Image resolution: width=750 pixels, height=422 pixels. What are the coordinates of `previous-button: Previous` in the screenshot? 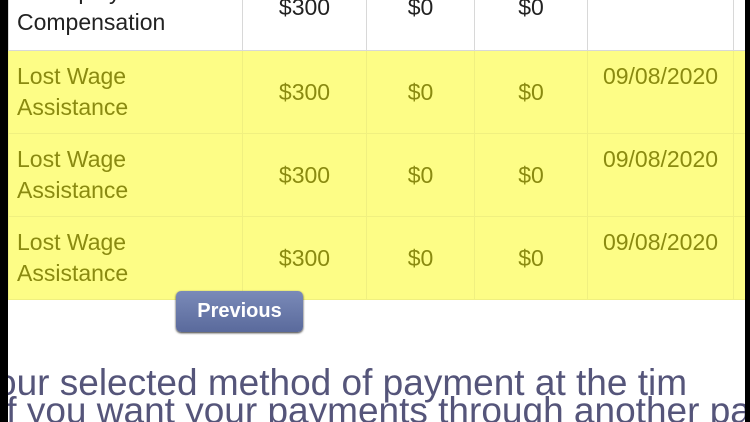 It's located at (239, 311).